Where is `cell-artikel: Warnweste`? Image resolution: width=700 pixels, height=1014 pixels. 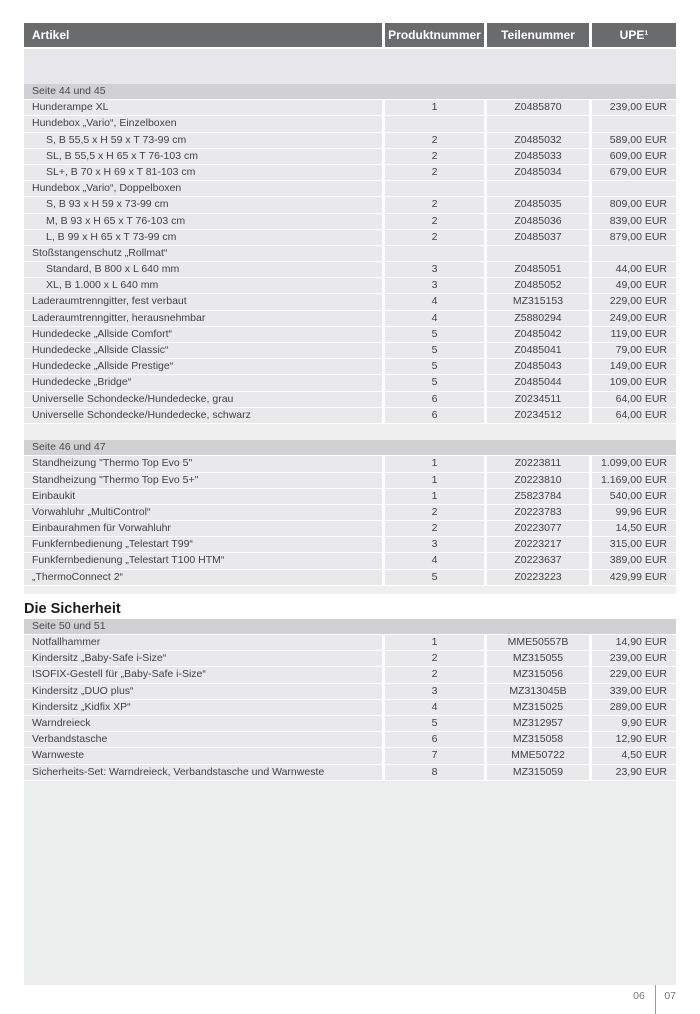
cell-artikel: Warnweste is located at coordinates (58, 755).